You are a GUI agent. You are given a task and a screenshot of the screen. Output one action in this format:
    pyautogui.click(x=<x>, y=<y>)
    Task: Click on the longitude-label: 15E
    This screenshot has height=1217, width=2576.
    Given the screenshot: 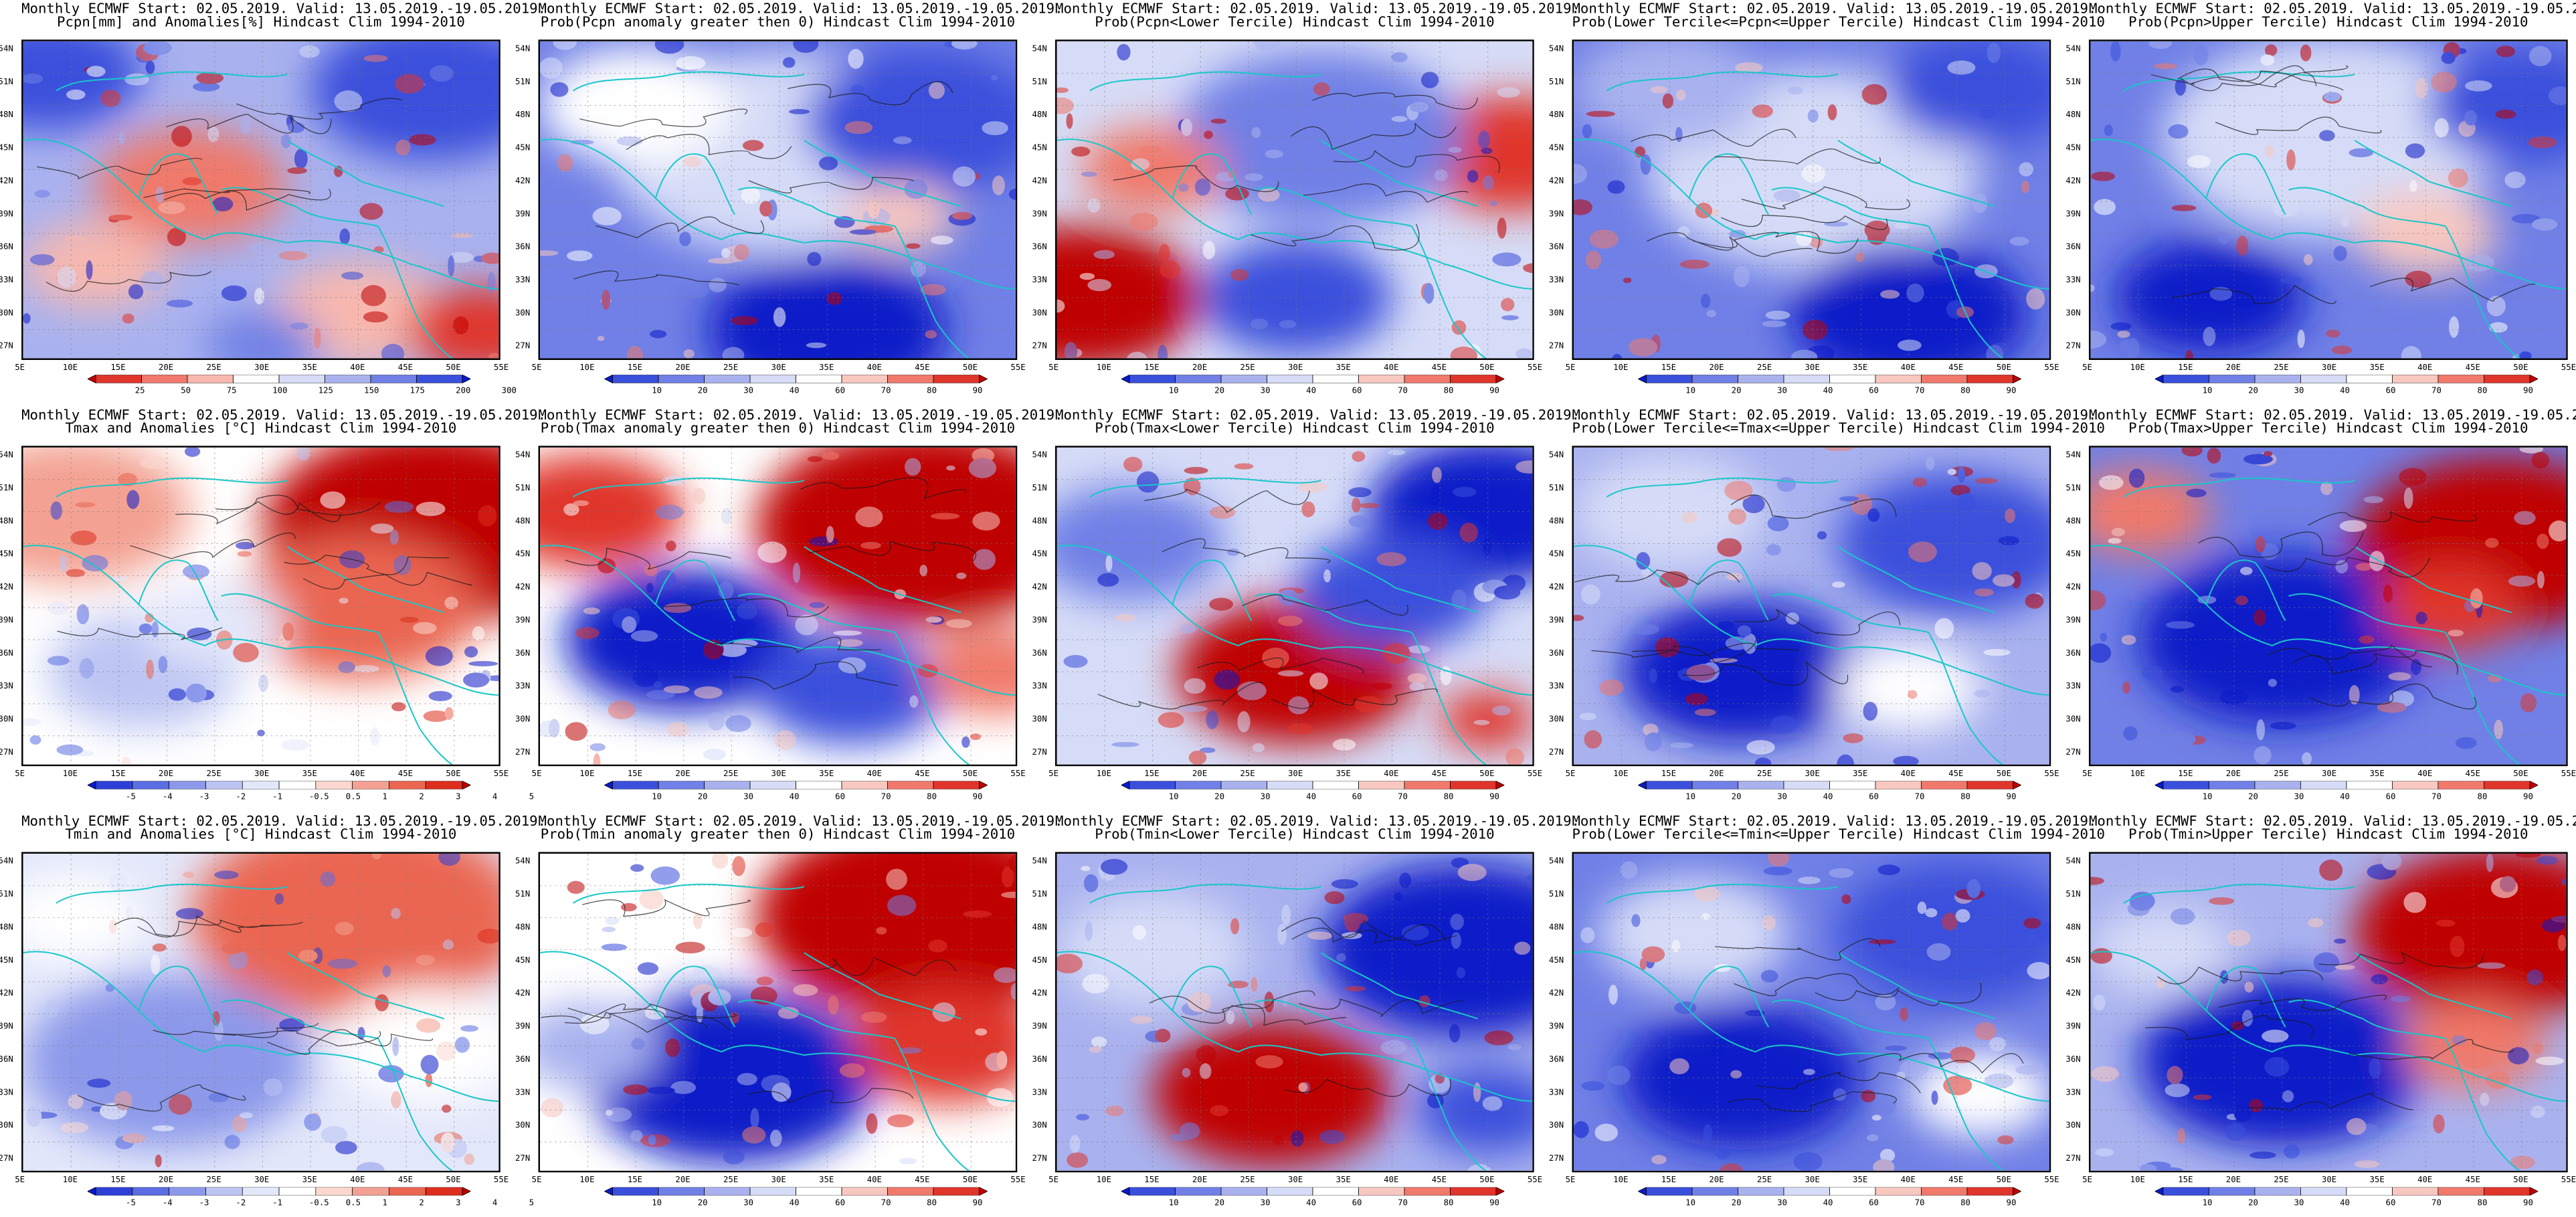 What is the action you would take?
    pyautogui.click(x=2185, y=774)
    